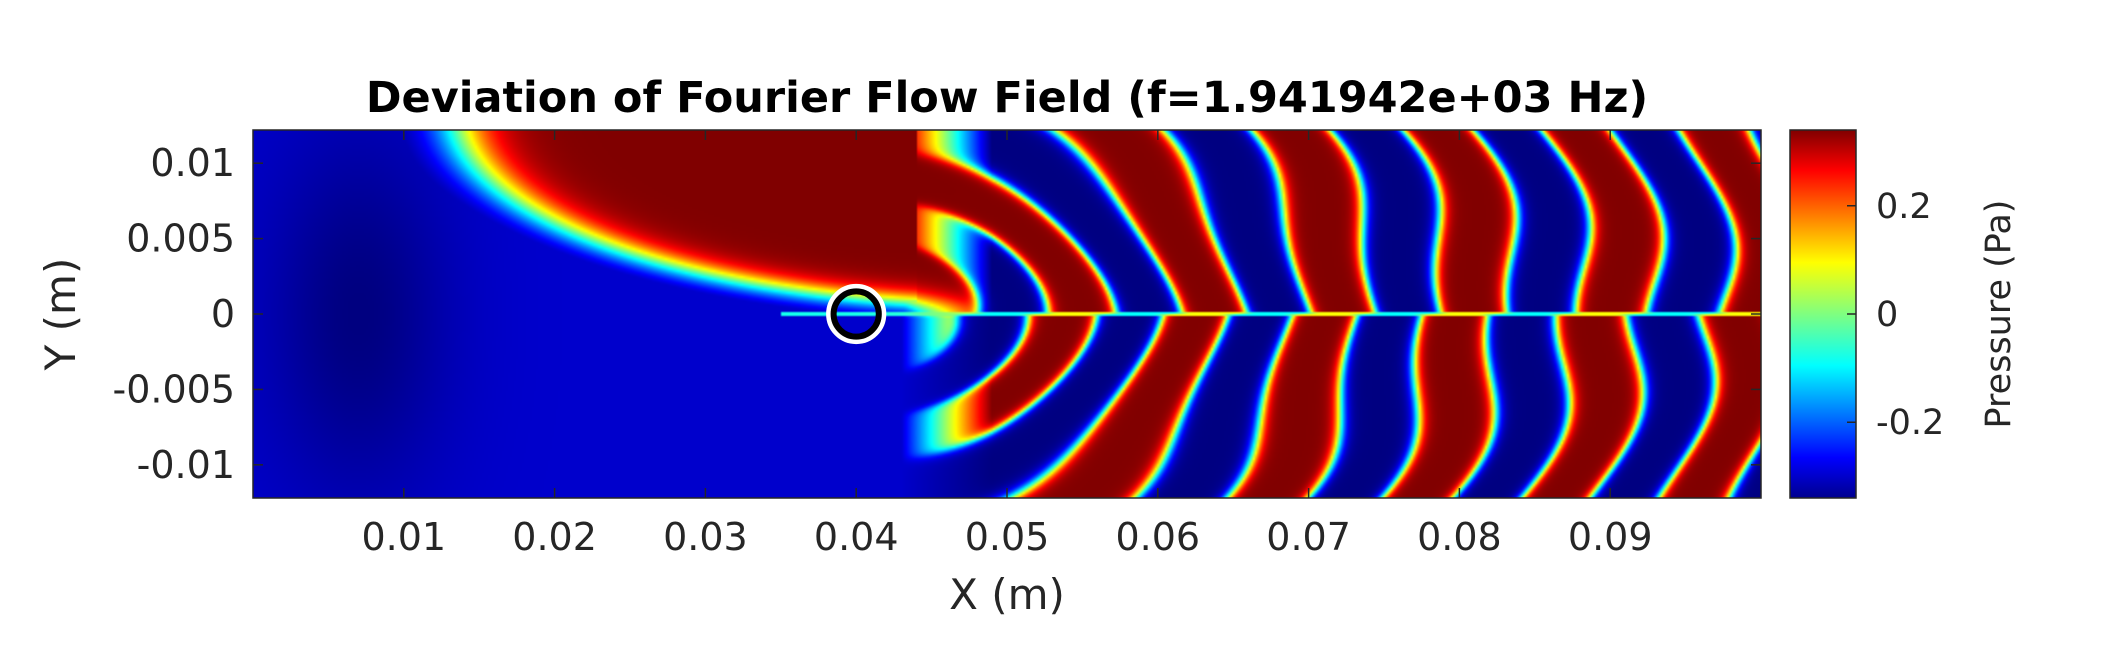 Image resolution: width=2126 pixels, height=650 pixels. What do you see at coordinates (180, 239) in the screenshot?
I see `y-tick-label: 0.005` at bounding box center [180, 239].